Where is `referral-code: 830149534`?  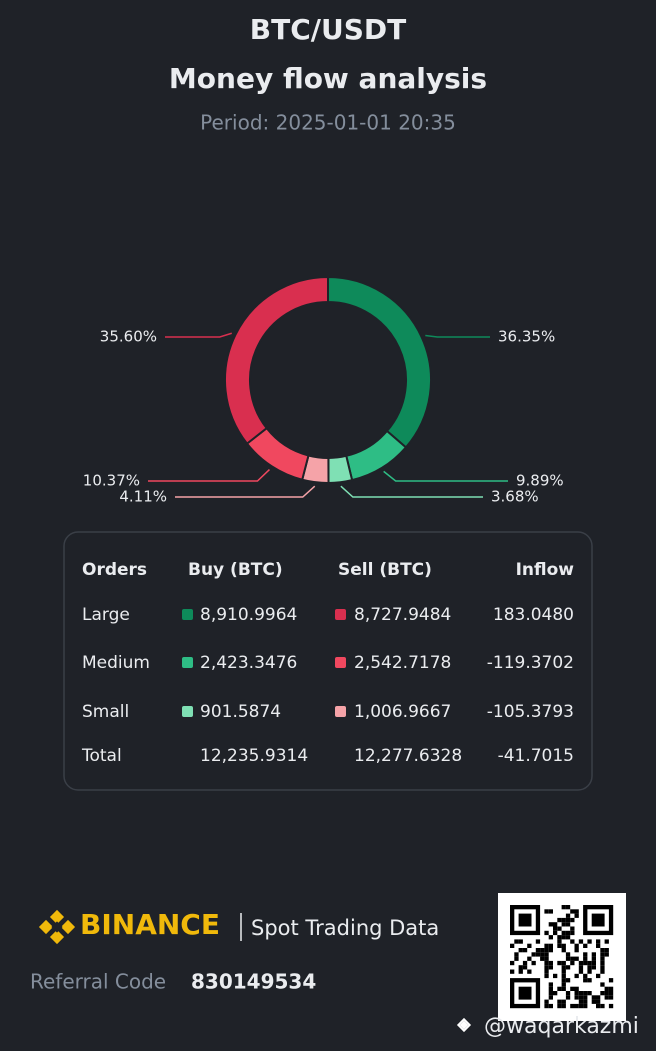 referral-code: 830149534 is located at coordinates (253, 982).